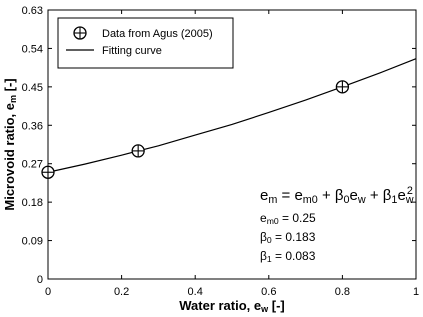  What do you see at coordinates (410, 191) in the screenshot?
I see `superscript: 2` at bounding box center [410, 191].